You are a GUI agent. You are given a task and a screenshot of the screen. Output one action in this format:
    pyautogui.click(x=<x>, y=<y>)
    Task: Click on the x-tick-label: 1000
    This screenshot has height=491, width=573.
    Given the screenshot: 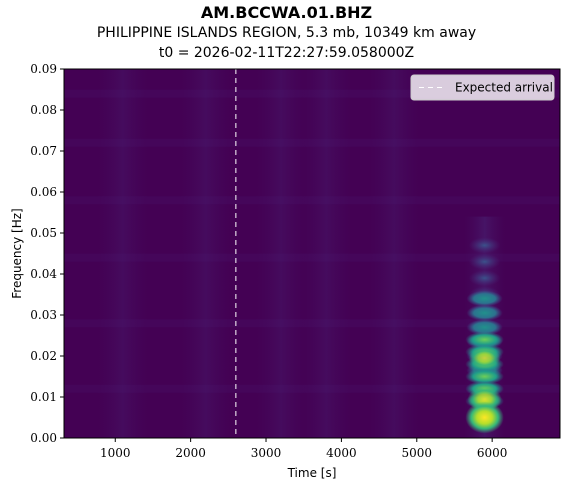 What is the action you would take?
    pyautogui.click(x=115, y=453)
    